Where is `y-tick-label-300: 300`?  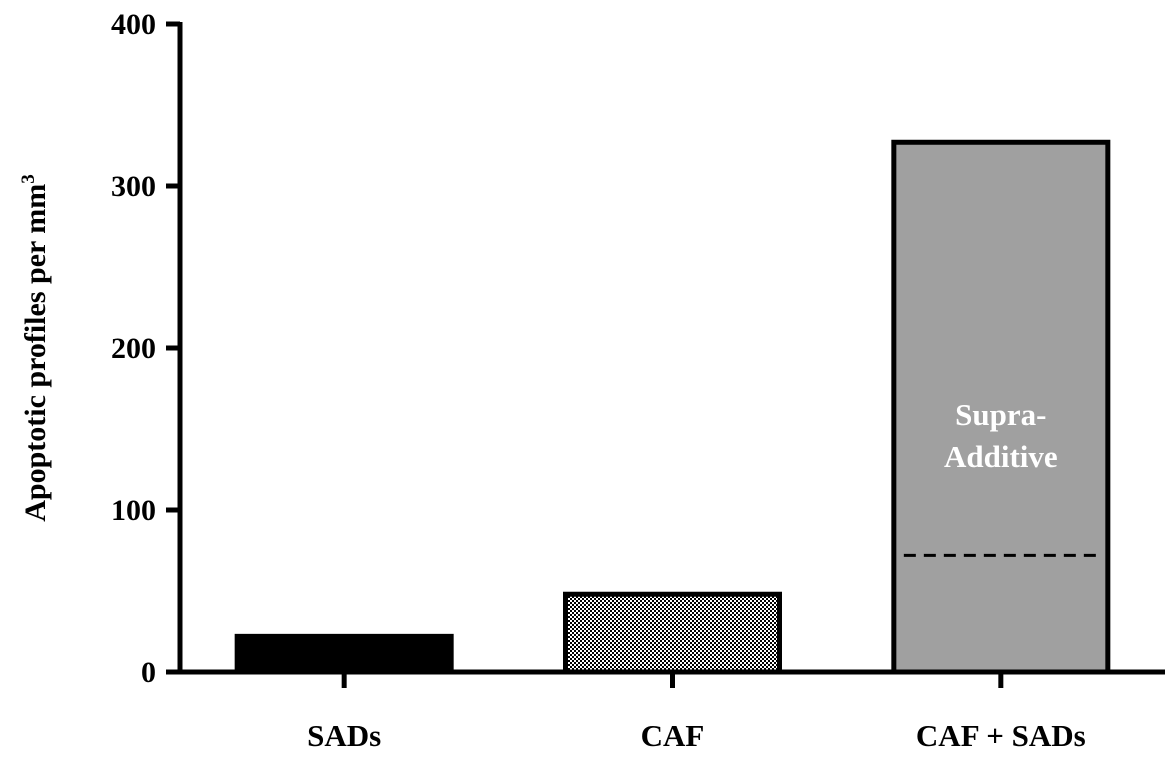 y-tick-label-300: 300 is located at coordinates (133, 186).